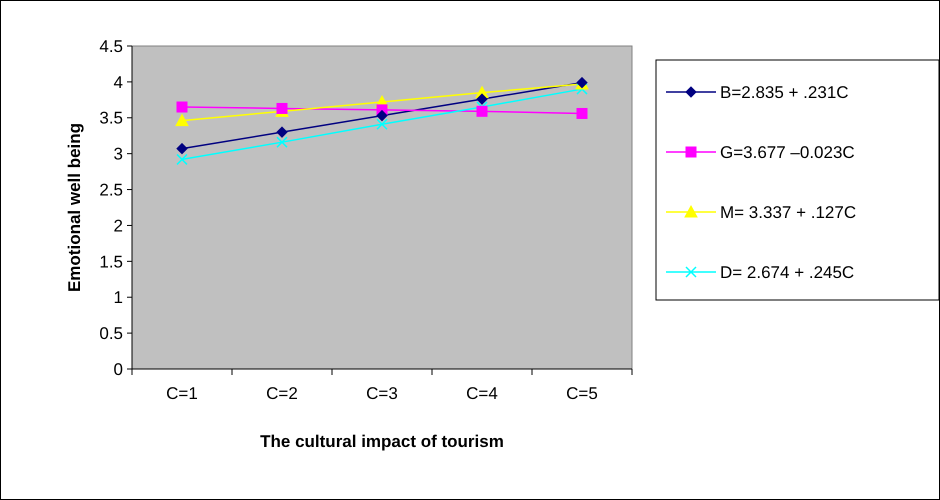 The width and height of the screenshot is (940, 500). I want to click on y-tick-label: 2, so click(118, 226).